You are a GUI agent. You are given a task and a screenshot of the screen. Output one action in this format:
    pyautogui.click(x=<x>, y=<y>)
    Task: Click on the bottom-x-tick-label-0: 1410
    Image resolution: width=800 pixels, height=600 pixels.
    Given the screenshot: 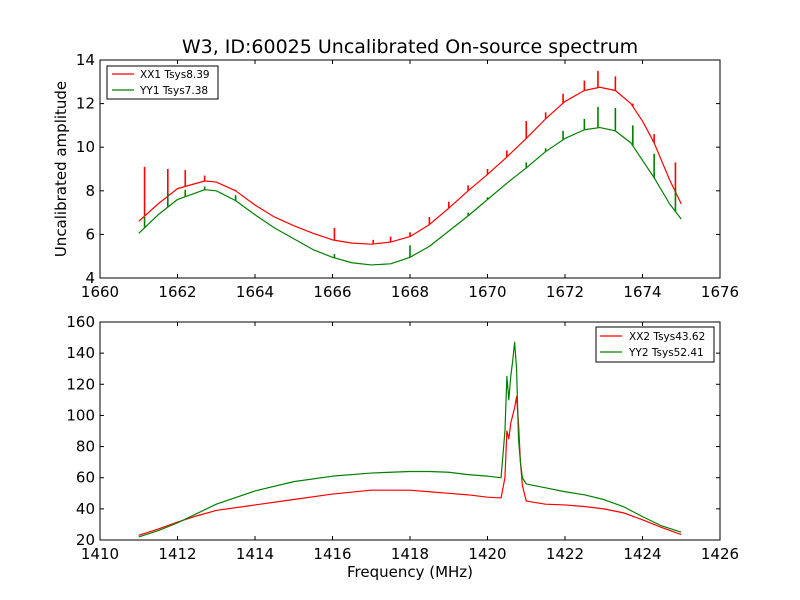 What is the action you would take?
    pyautogui.click(x=100, y=554)
    